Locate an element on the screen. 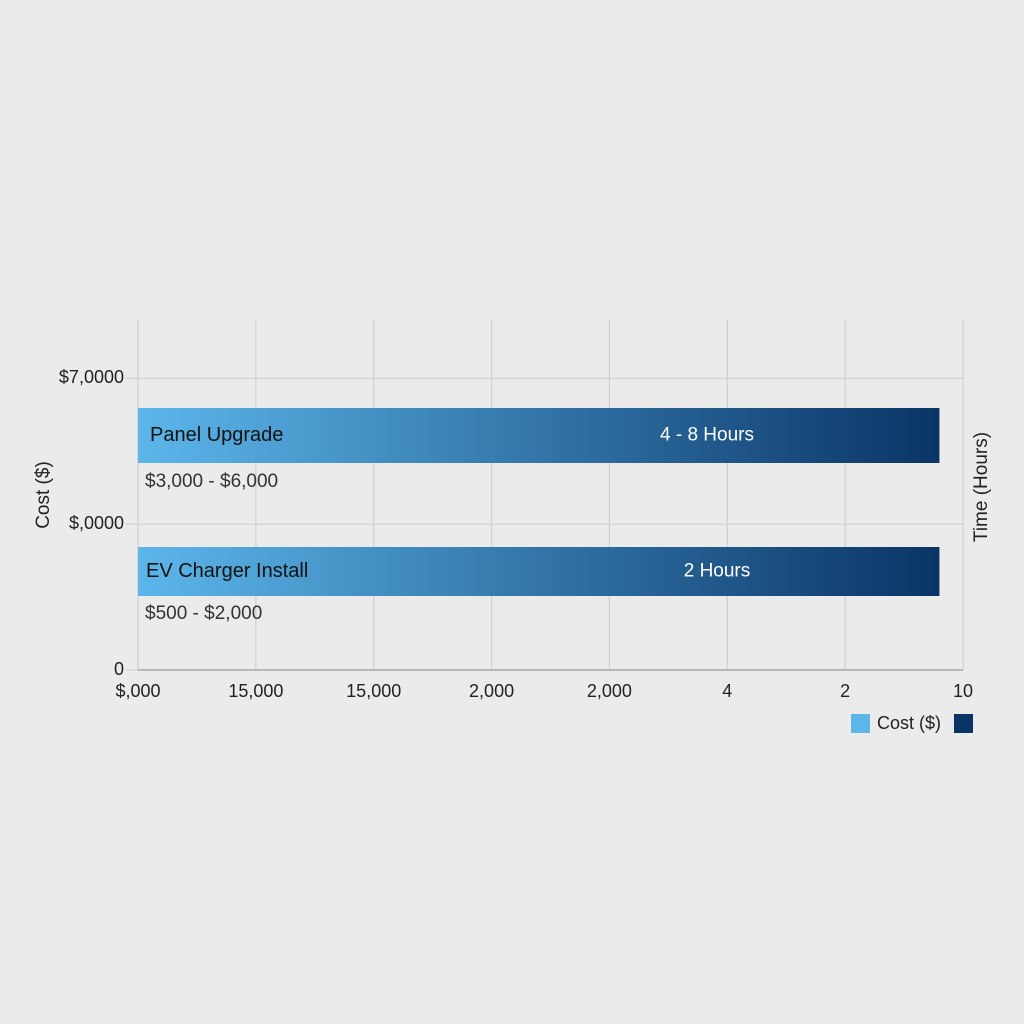  y2-axis-label: Time (Hours) is located at coordinates (981, 487).